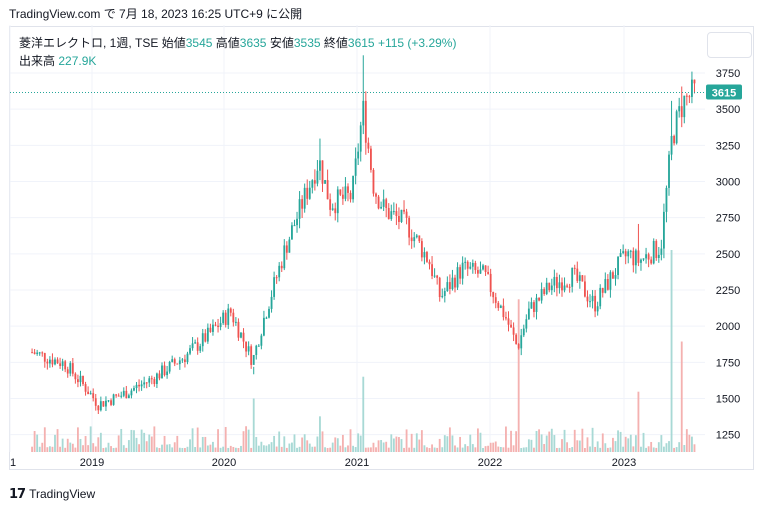 Image resolution: width=765 pixels, height=512 pixels. Describe the element at coordinates (729, 45) in the screenshot. I see `chart-options-box` at that location.